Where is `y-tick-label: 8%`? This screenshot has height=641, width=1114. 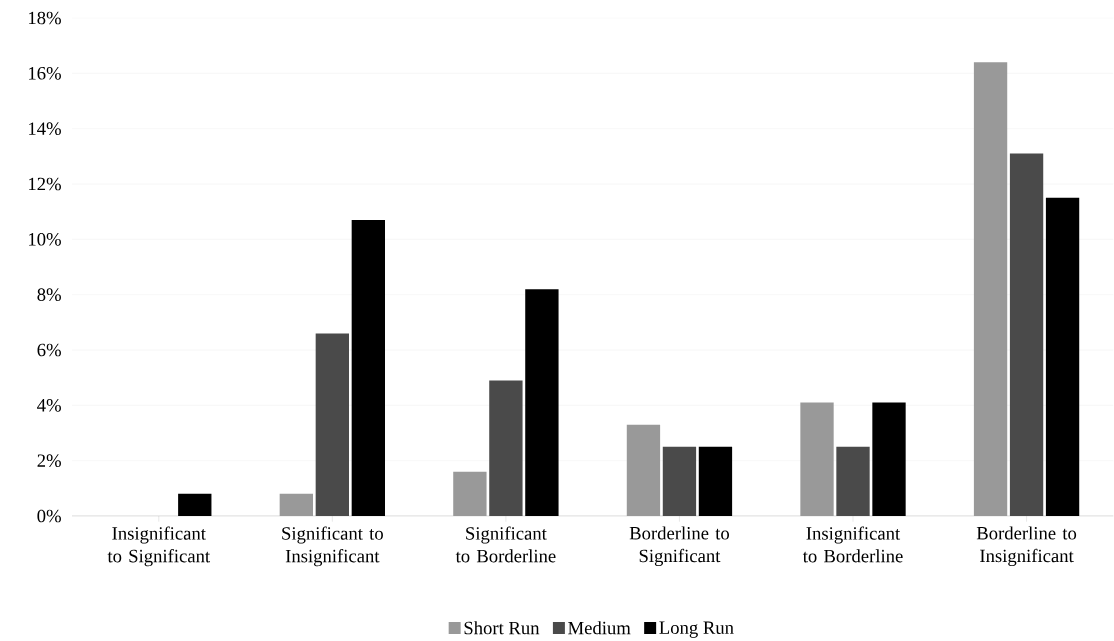 y-tick-label: 8% is located at coordinates (49, 294).